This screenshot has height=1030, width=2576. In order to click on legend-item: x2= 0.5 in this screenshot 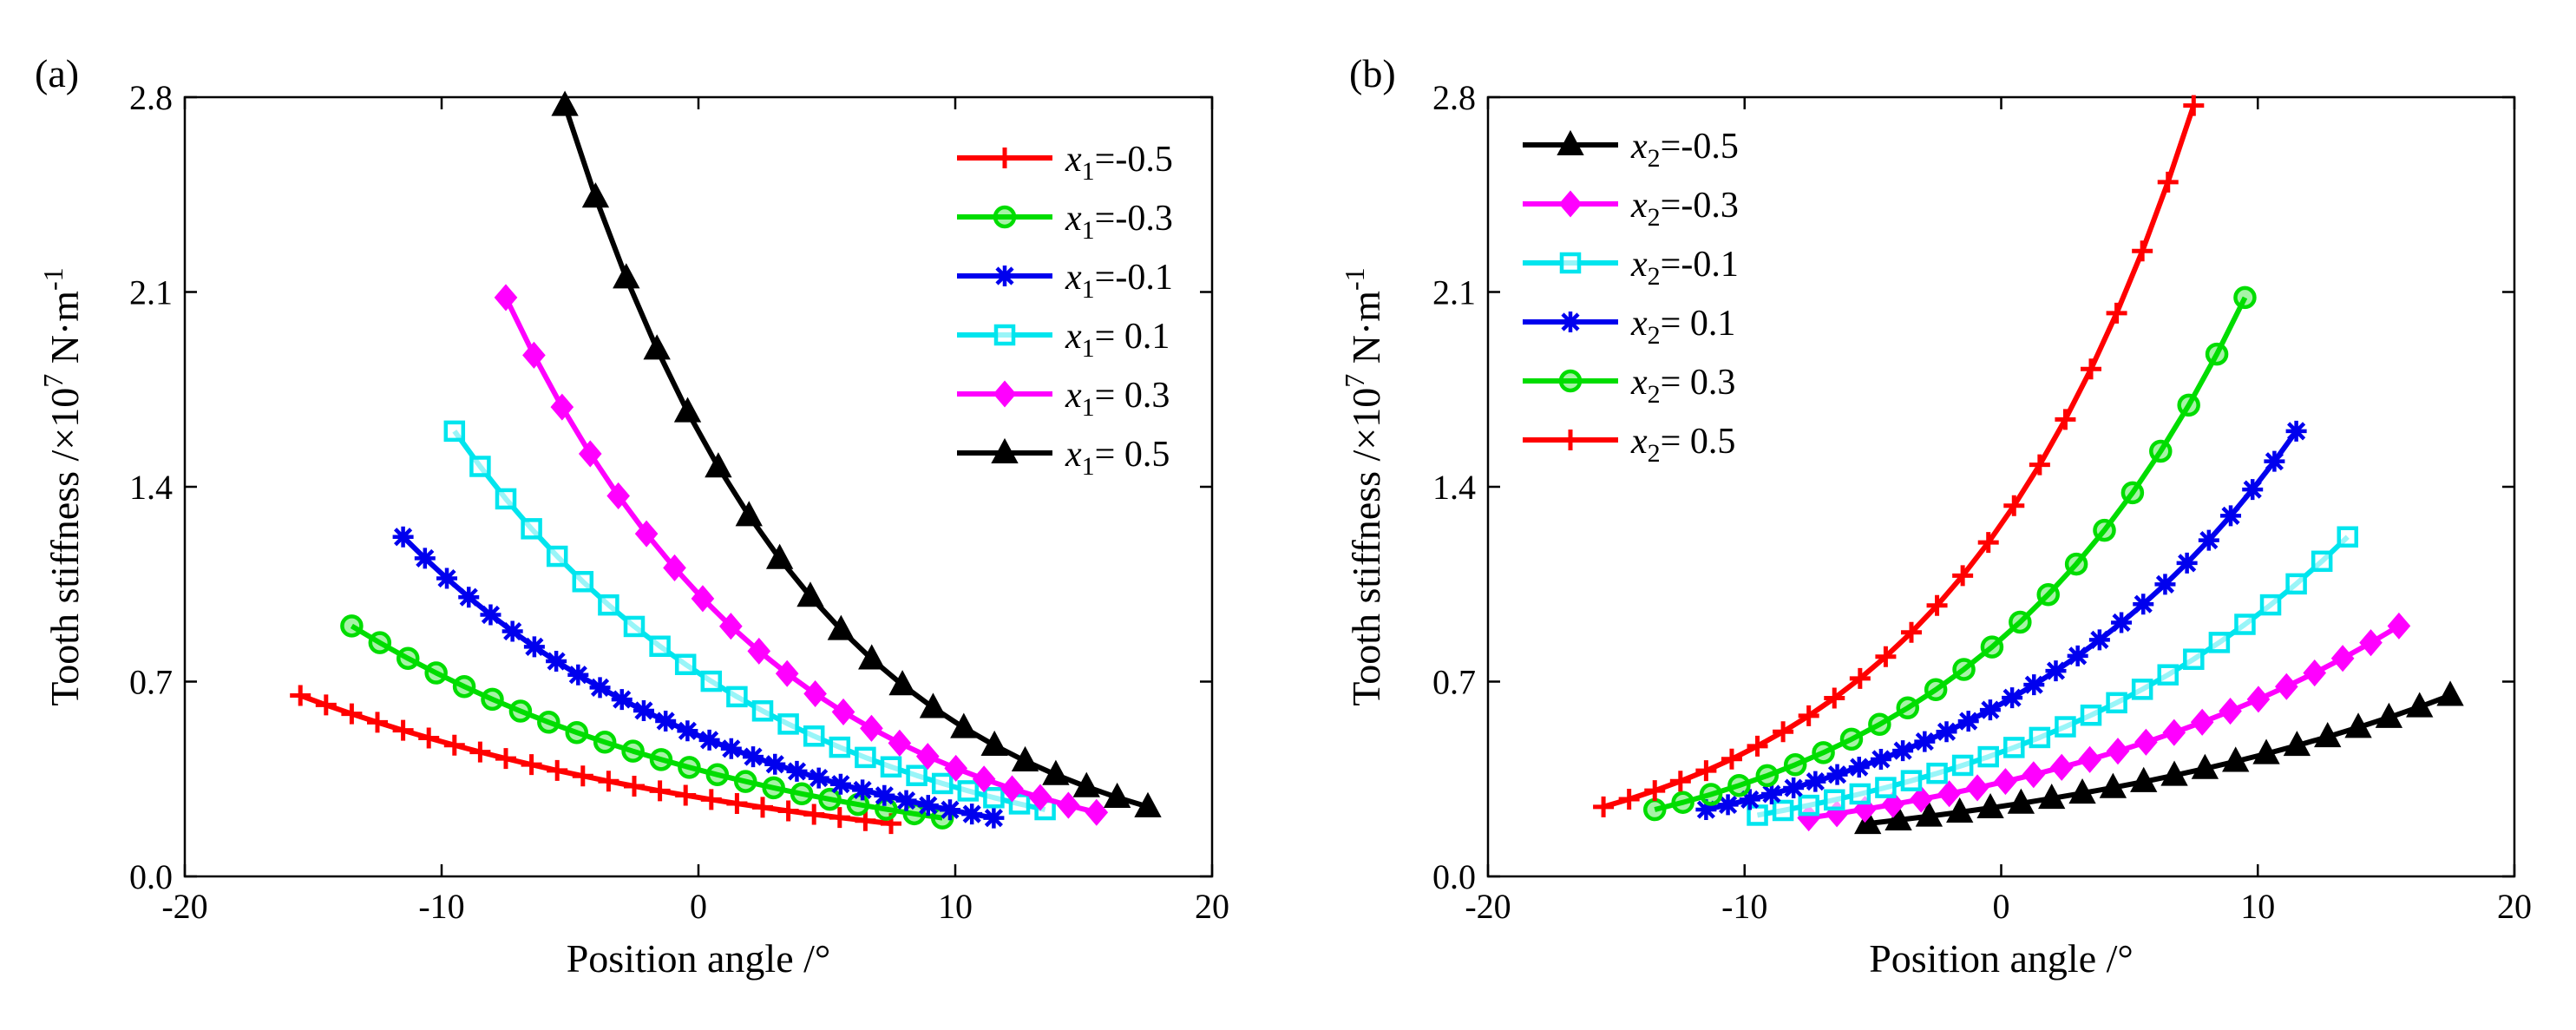, I will do `click(1629, 445)`.